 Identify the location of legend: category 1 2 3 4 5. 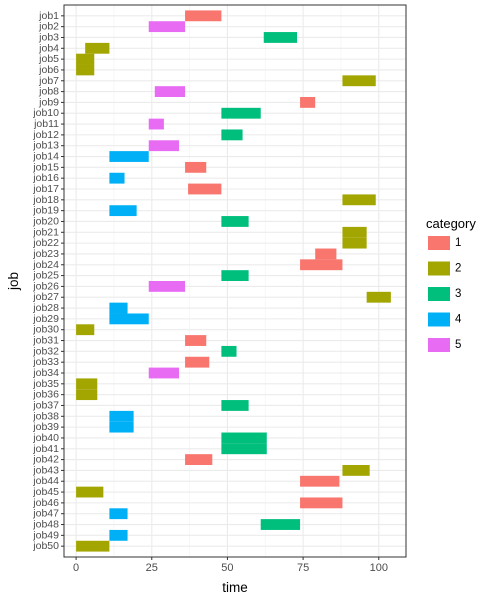
(451, 284).